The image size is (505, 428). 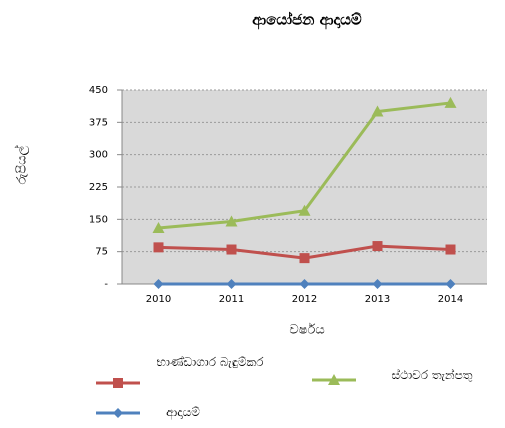 What do you see at coordinates (377, 299) in the screenshot?
I see `x-tick-label: 2013` at bounding box center [377, 299].